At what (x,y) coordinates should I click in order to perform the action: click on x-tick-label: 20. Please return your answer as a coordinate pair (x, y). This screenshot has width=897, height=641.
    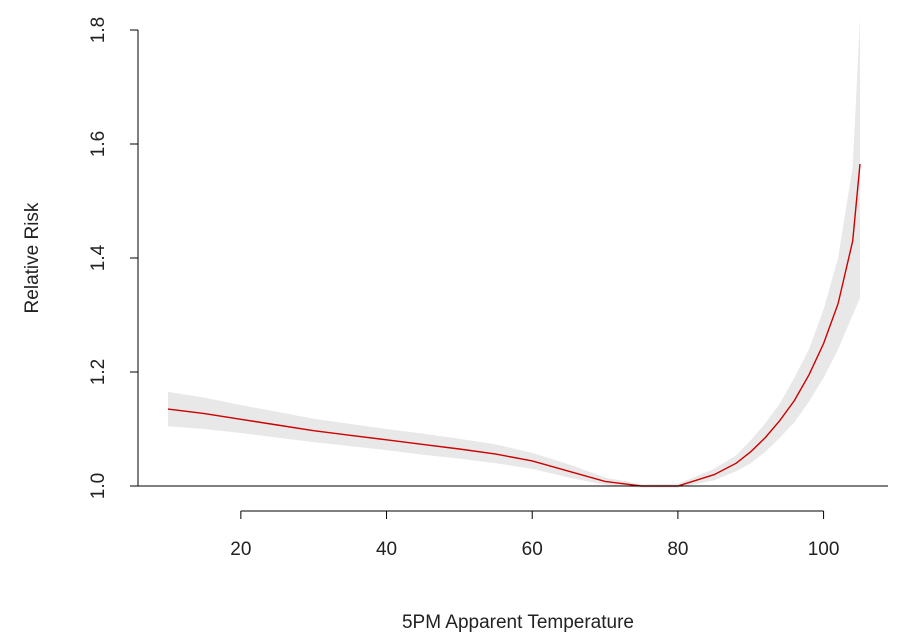
    Looking at the image, I should click on (240, 549).